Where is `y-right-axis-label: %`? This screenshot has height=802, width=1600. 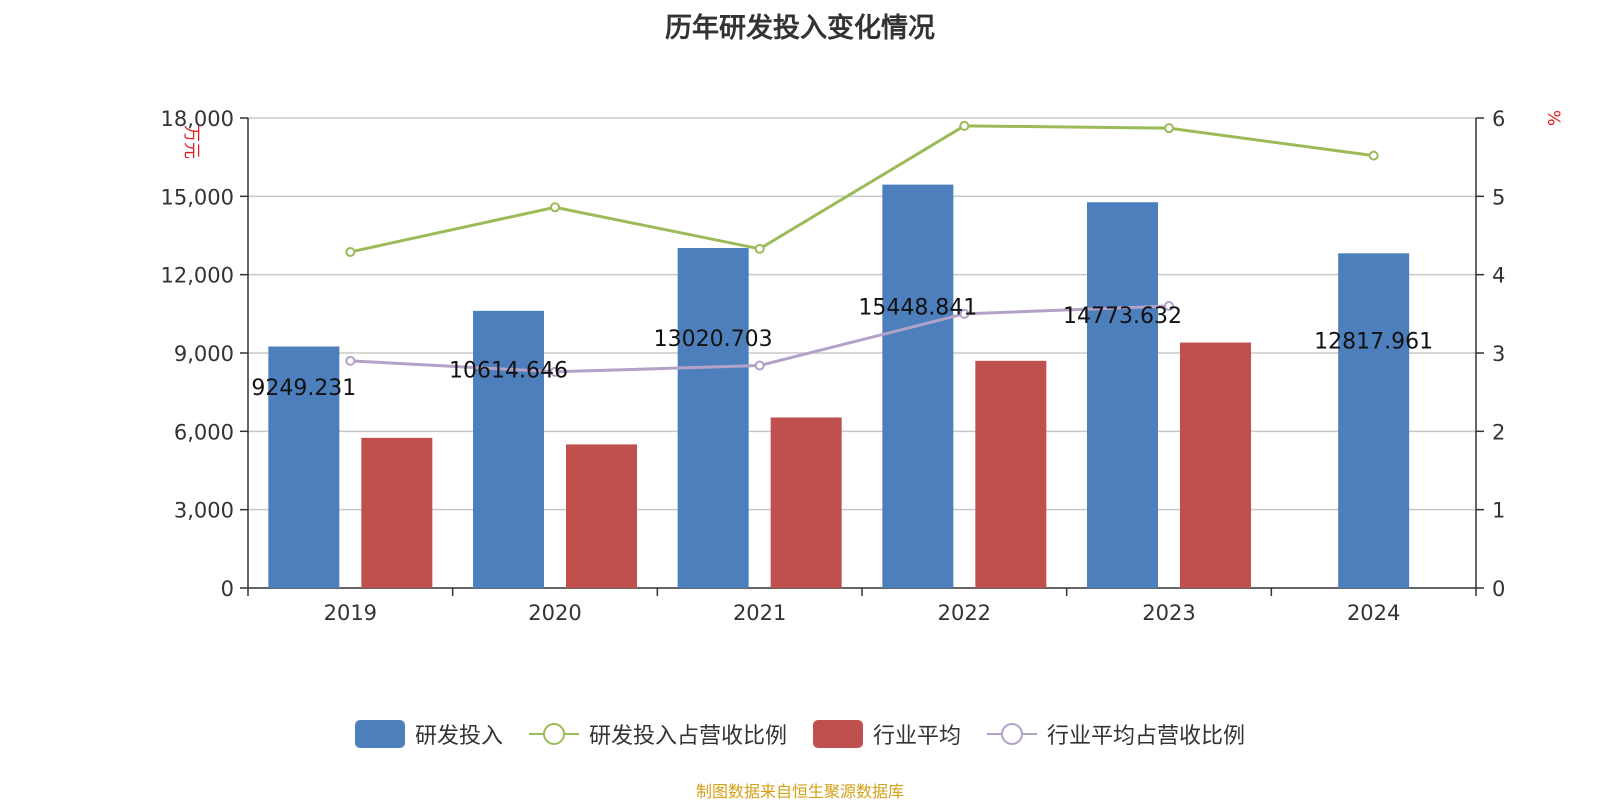
y-right-axis-label: % is located at coordinates (1553, 118).